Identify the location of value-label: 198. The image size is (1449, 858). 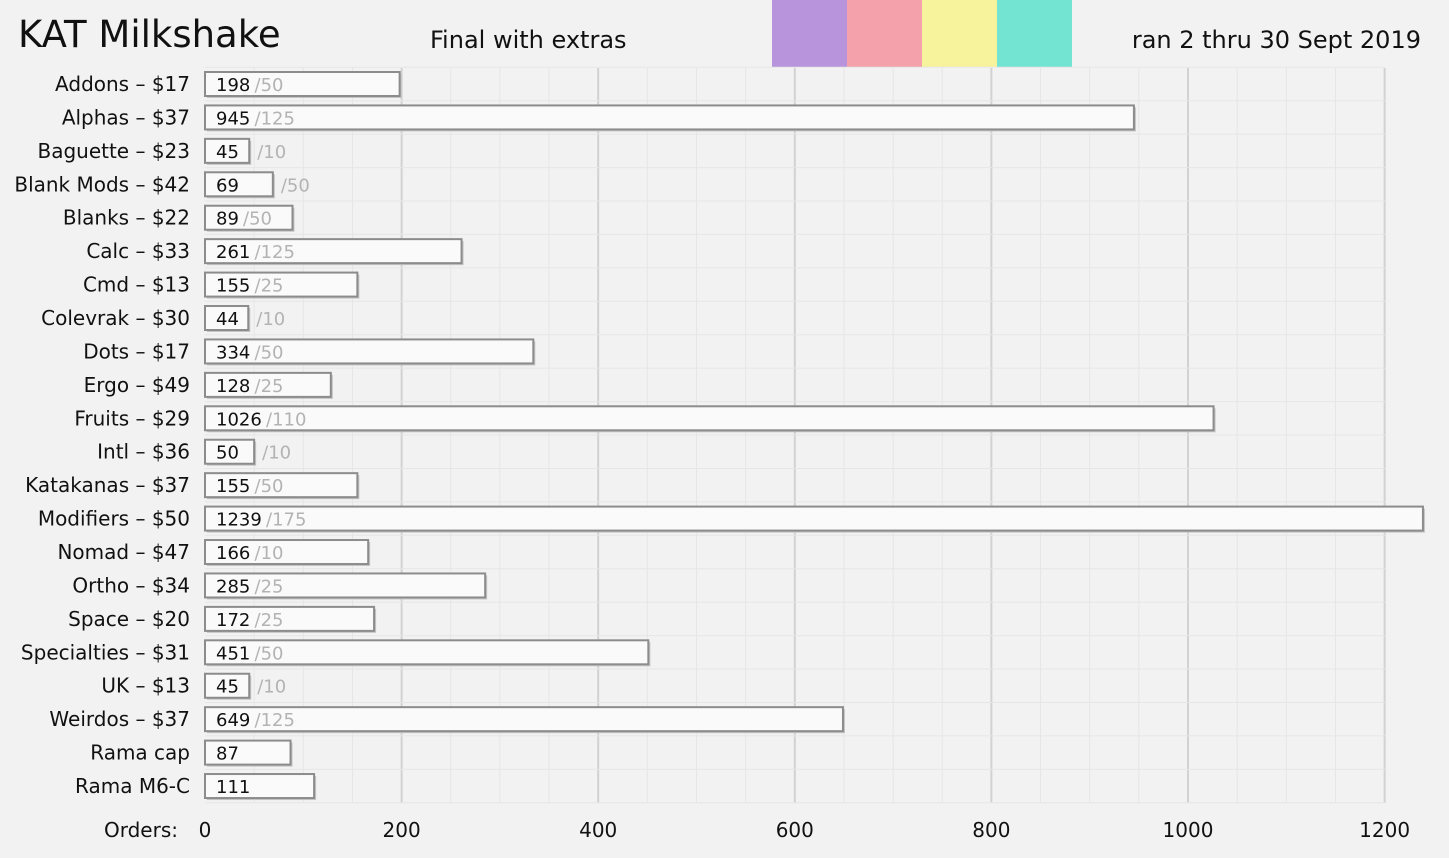
(233, 85).